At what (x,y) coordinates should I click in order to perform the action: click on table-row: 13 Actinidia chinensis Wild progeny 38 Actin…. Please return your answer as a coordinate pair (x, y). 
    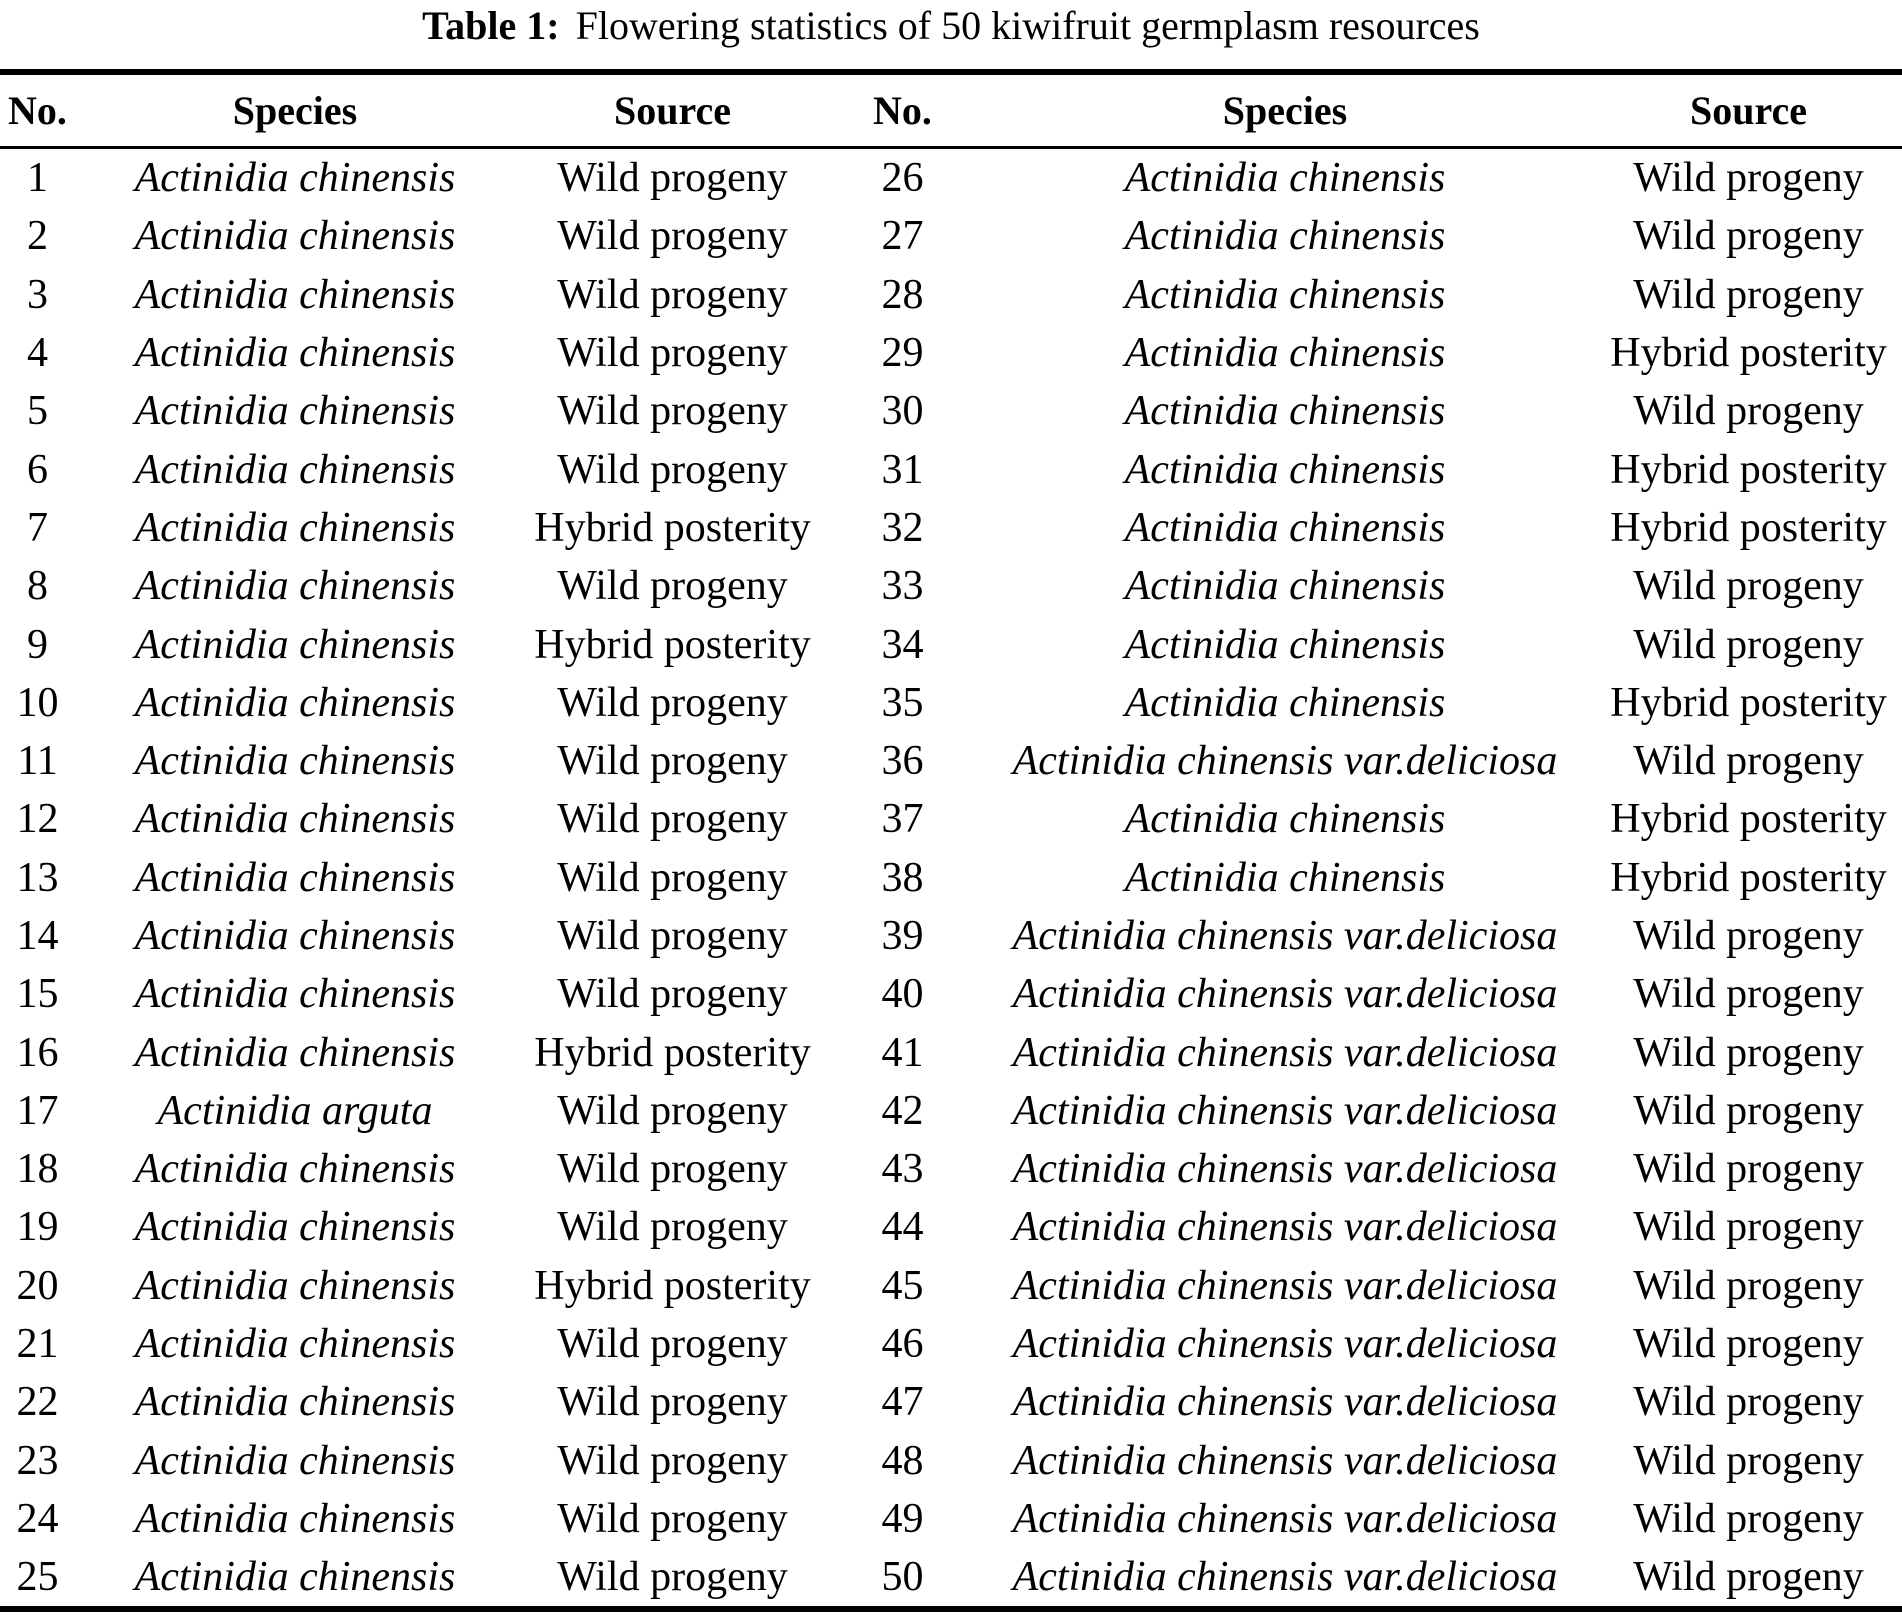
    Looking at the image, I should click on (951, 878).